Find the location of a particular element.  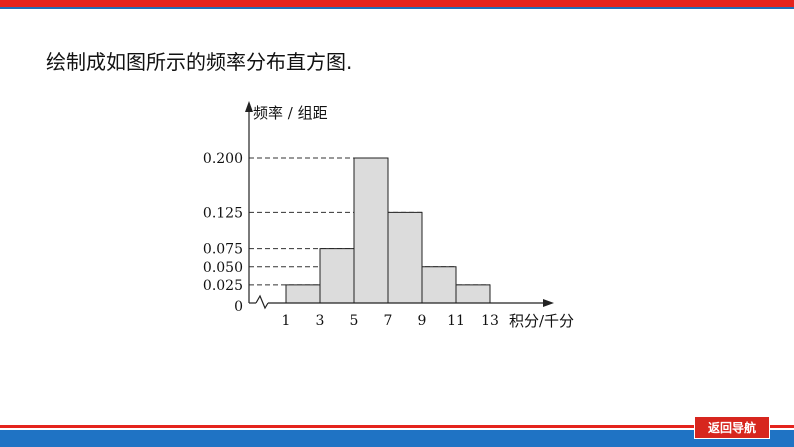

x-axis-arrow is located at coordinates (548, 303).